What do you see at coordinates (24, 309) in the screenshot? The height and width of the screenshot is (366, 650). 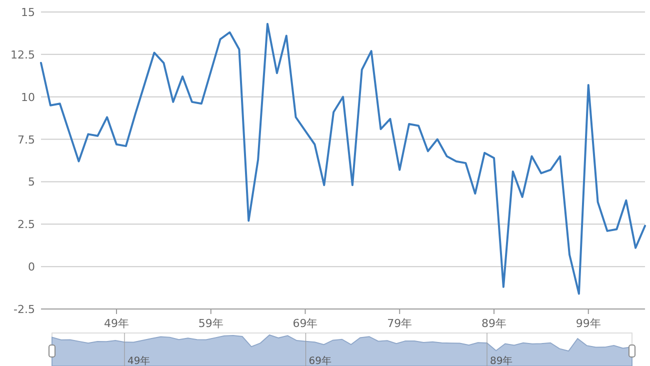 I see `y-tick-label: -2.5` at bounding box center [24, 309].